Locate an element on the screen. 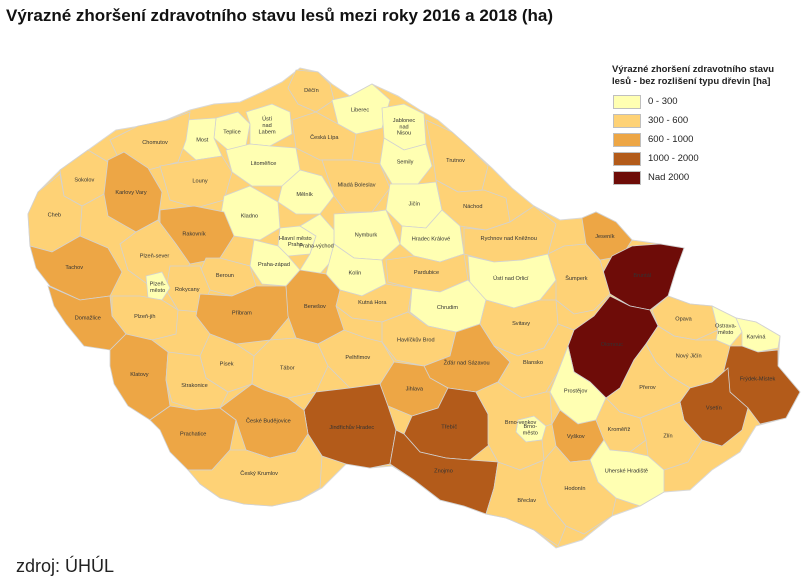  district-label: Blansko is located at coordinates (533, 363).